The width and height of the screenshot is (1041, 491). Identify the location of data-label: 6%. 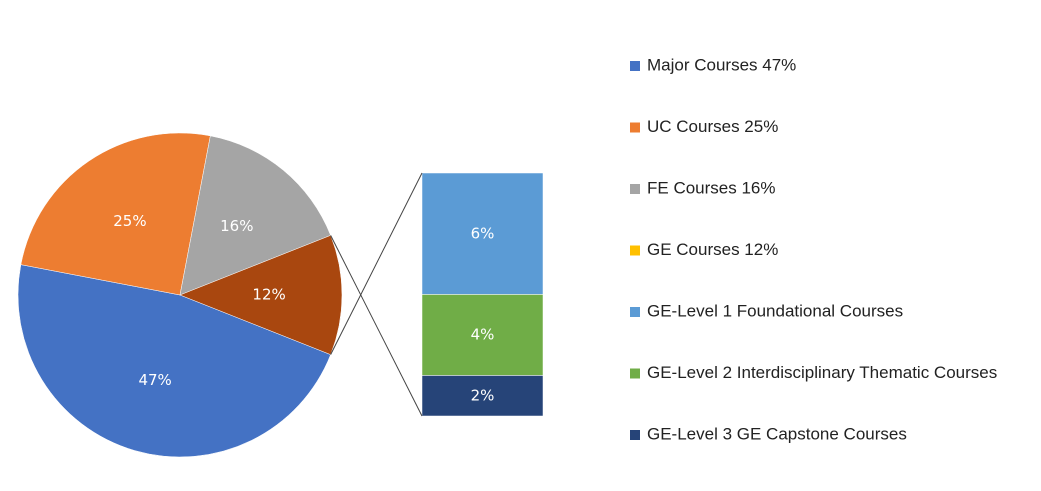
(483, 233).